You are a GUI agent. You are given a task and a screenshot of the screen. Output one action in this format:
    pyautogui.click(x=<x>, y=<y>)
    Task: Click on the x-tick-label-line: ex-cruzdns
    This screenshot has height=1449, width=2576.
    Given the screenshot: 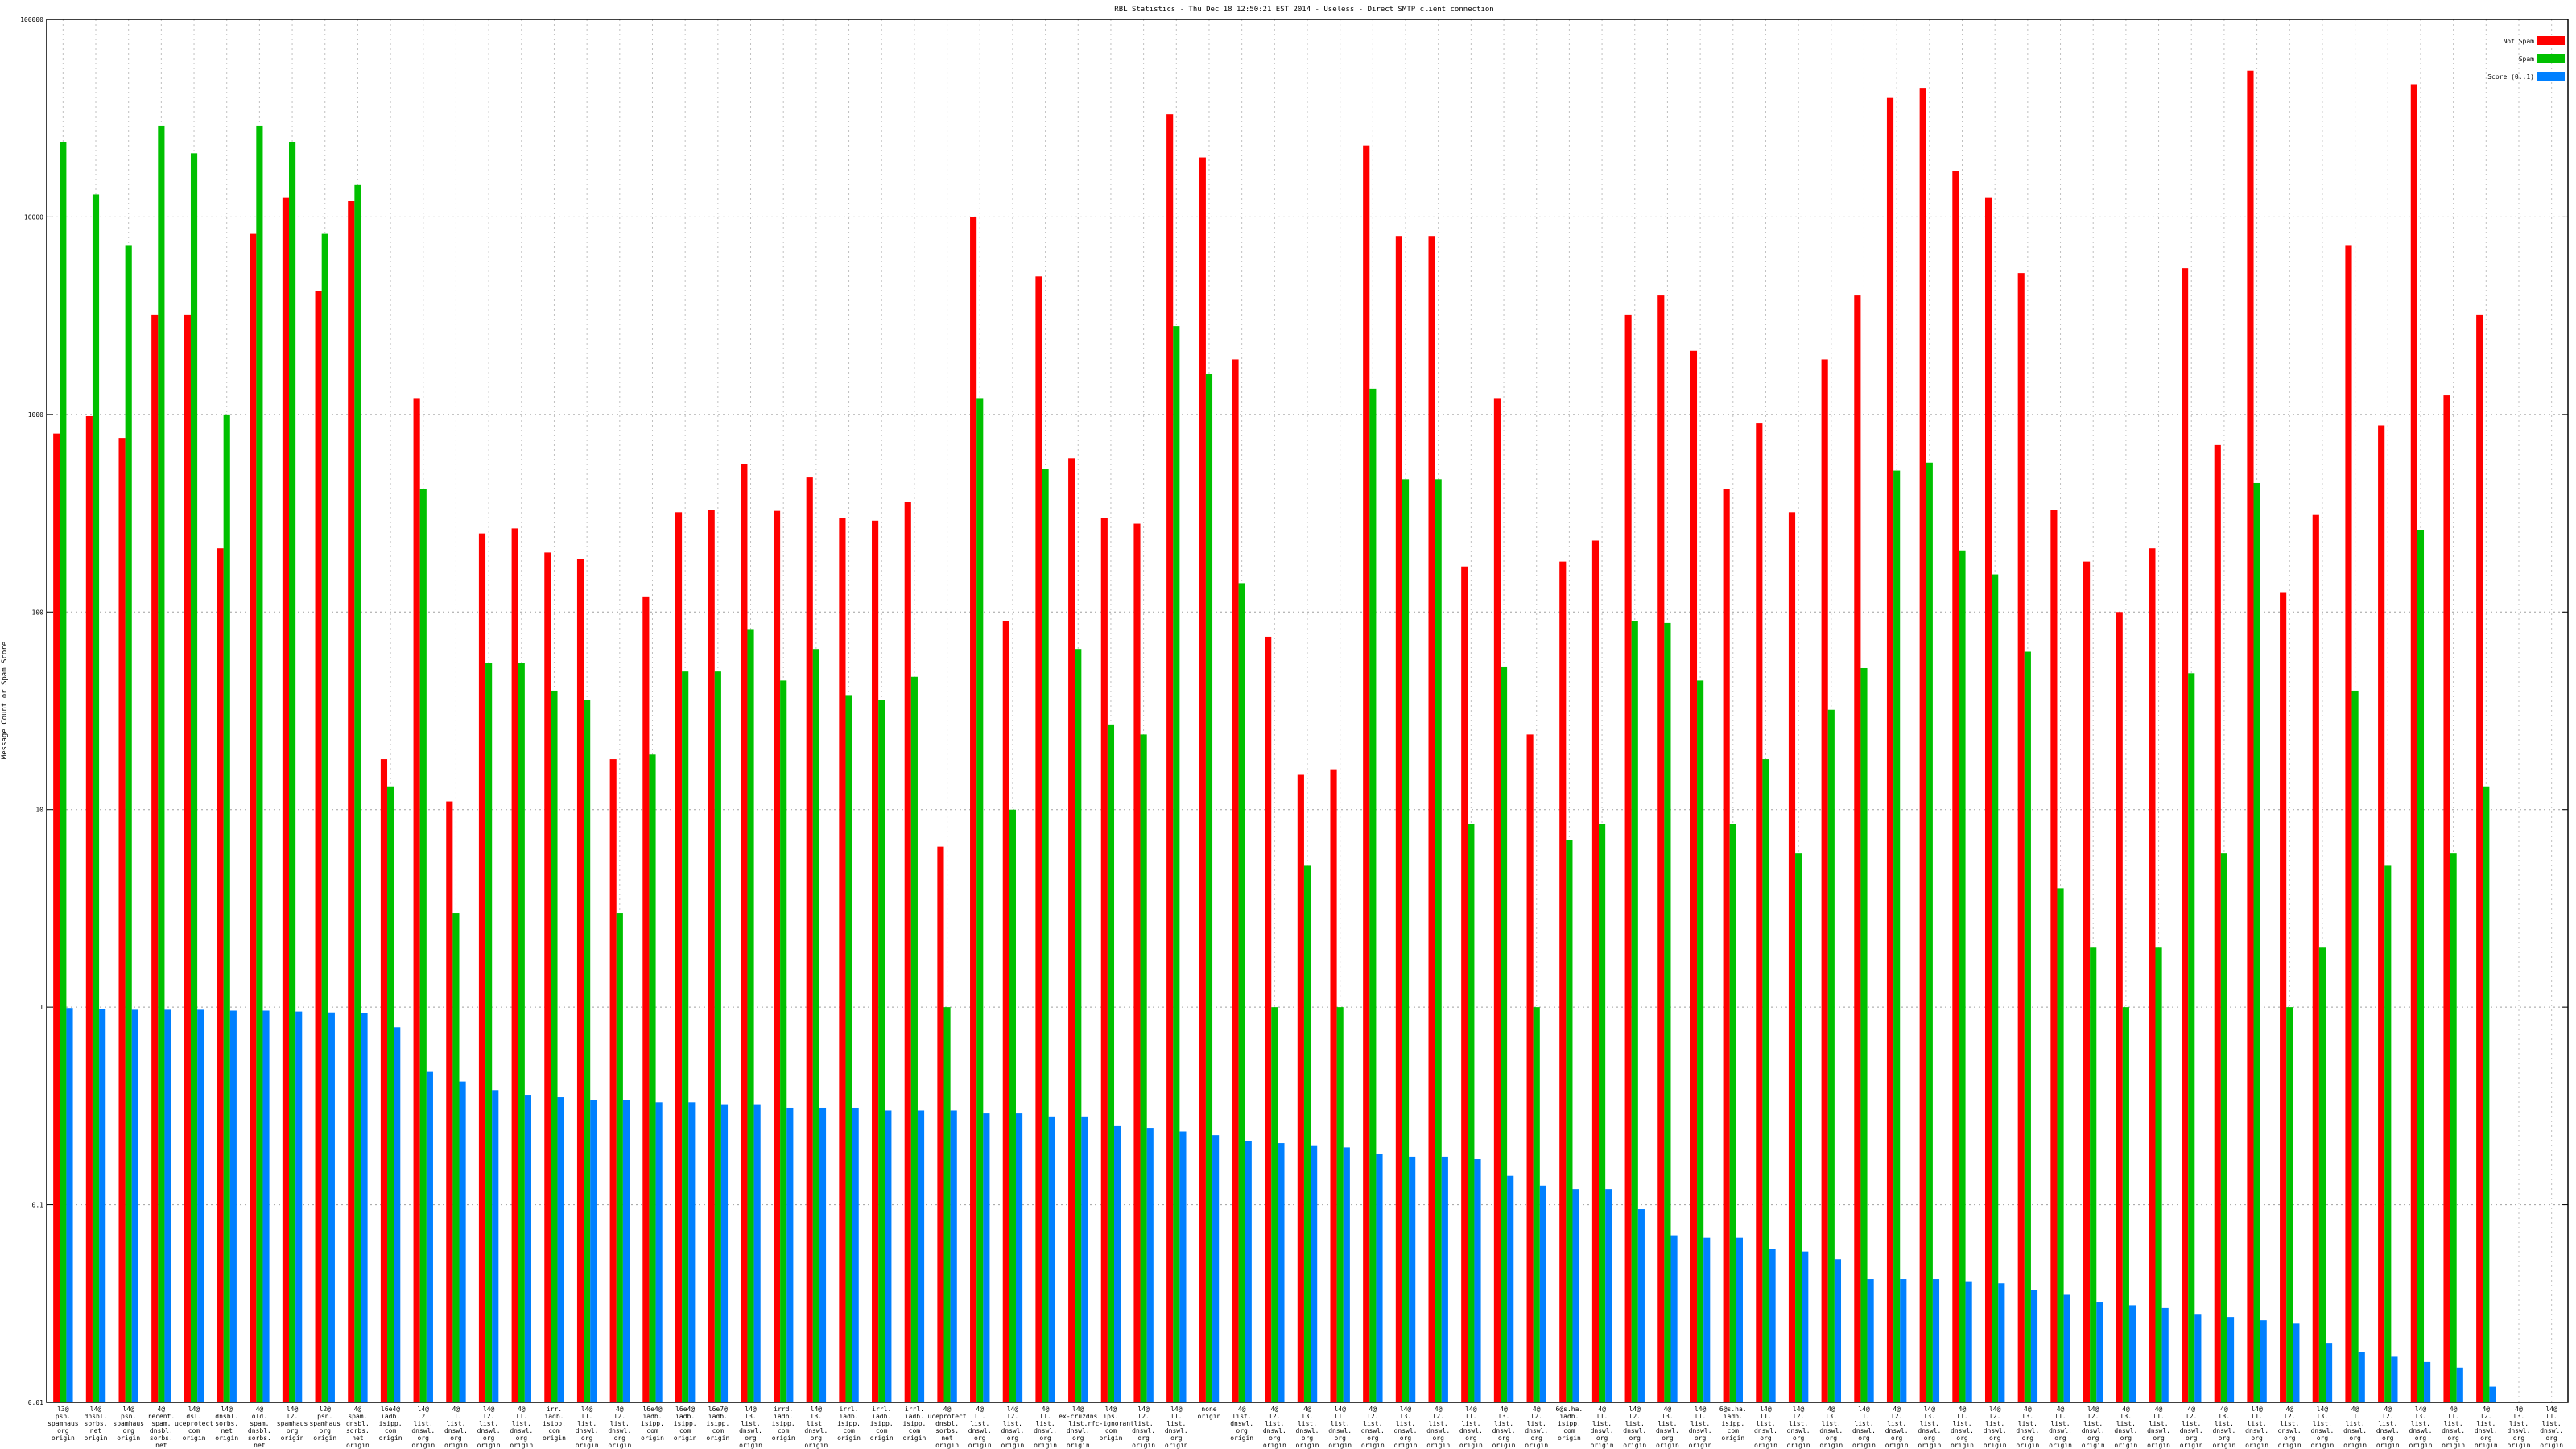 What is the action you would take?
    pyautogui.click(x=1078, y=1416)
    